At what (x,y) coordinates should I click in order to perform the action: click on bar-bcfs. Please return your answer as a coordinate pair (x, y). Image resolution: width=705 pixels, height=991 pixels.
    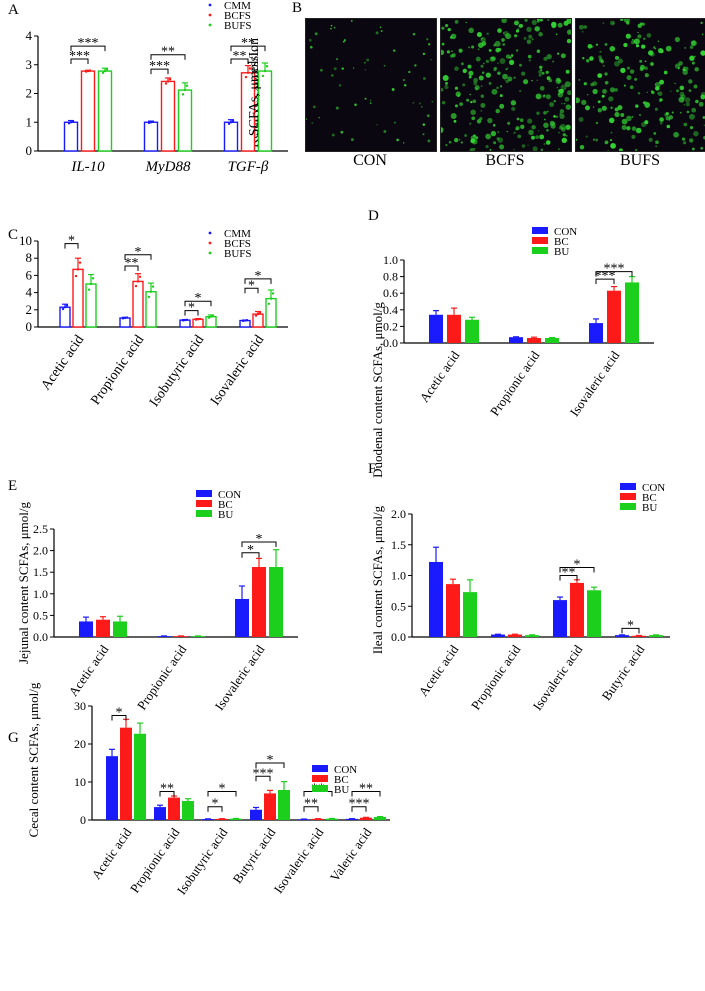
    Looking at the image, I should click on (78, 298).